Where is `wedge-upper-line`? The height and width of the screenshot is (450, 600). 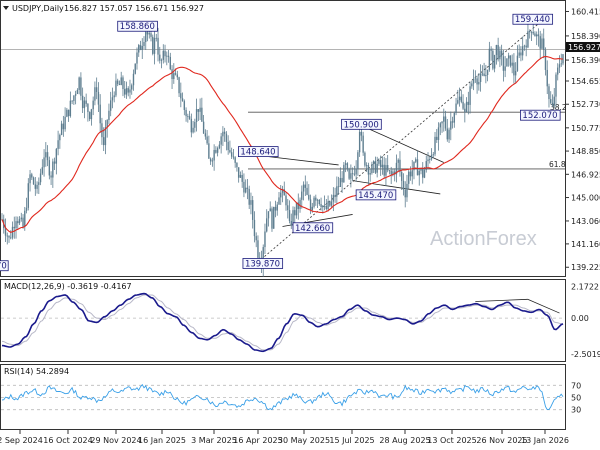 wedge-upper-line is located at coordinates (403, 144).